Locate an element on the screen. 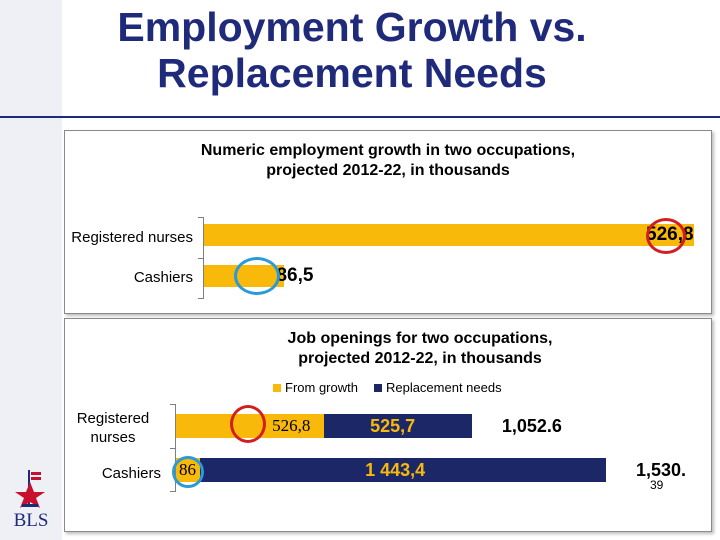  logo-base is located at coordinates (30, 505).